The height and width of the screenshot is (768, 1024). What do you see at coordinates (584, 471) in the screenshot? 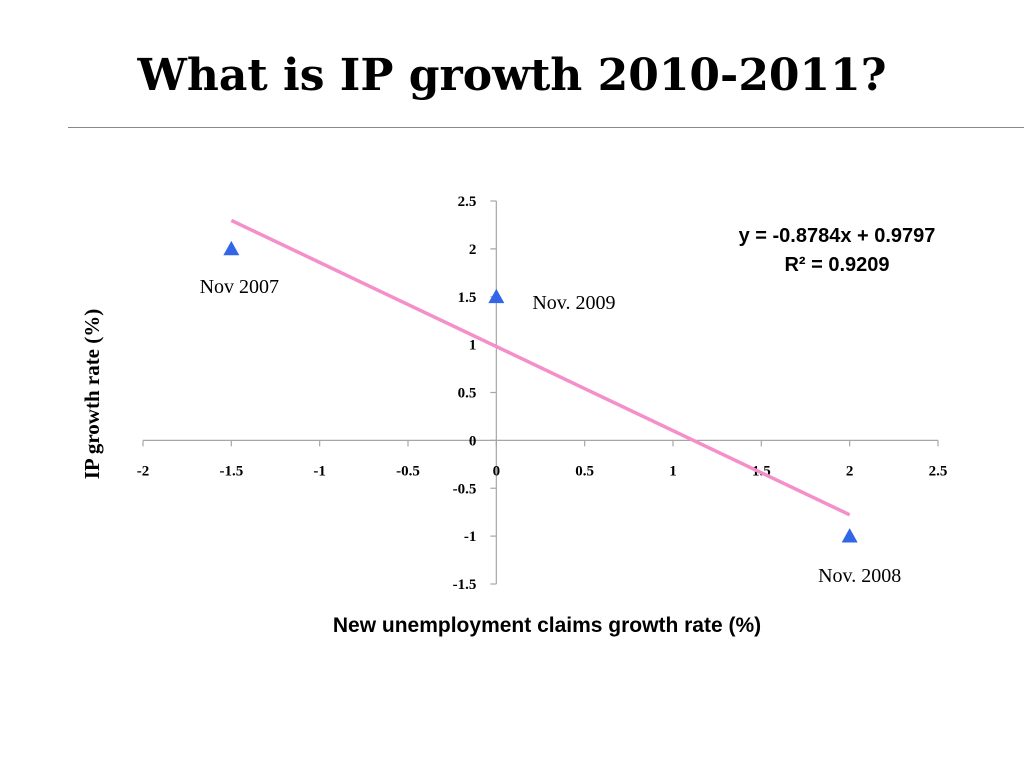
I see `x-tick-label: 0.5` at bounding box center [584, 471].